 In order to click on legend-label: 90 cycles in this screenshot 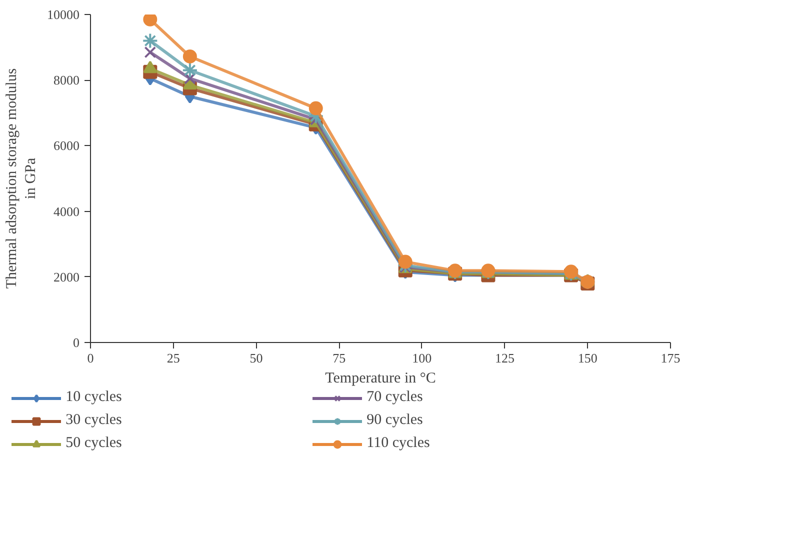, I will do `click(395, 420)`.